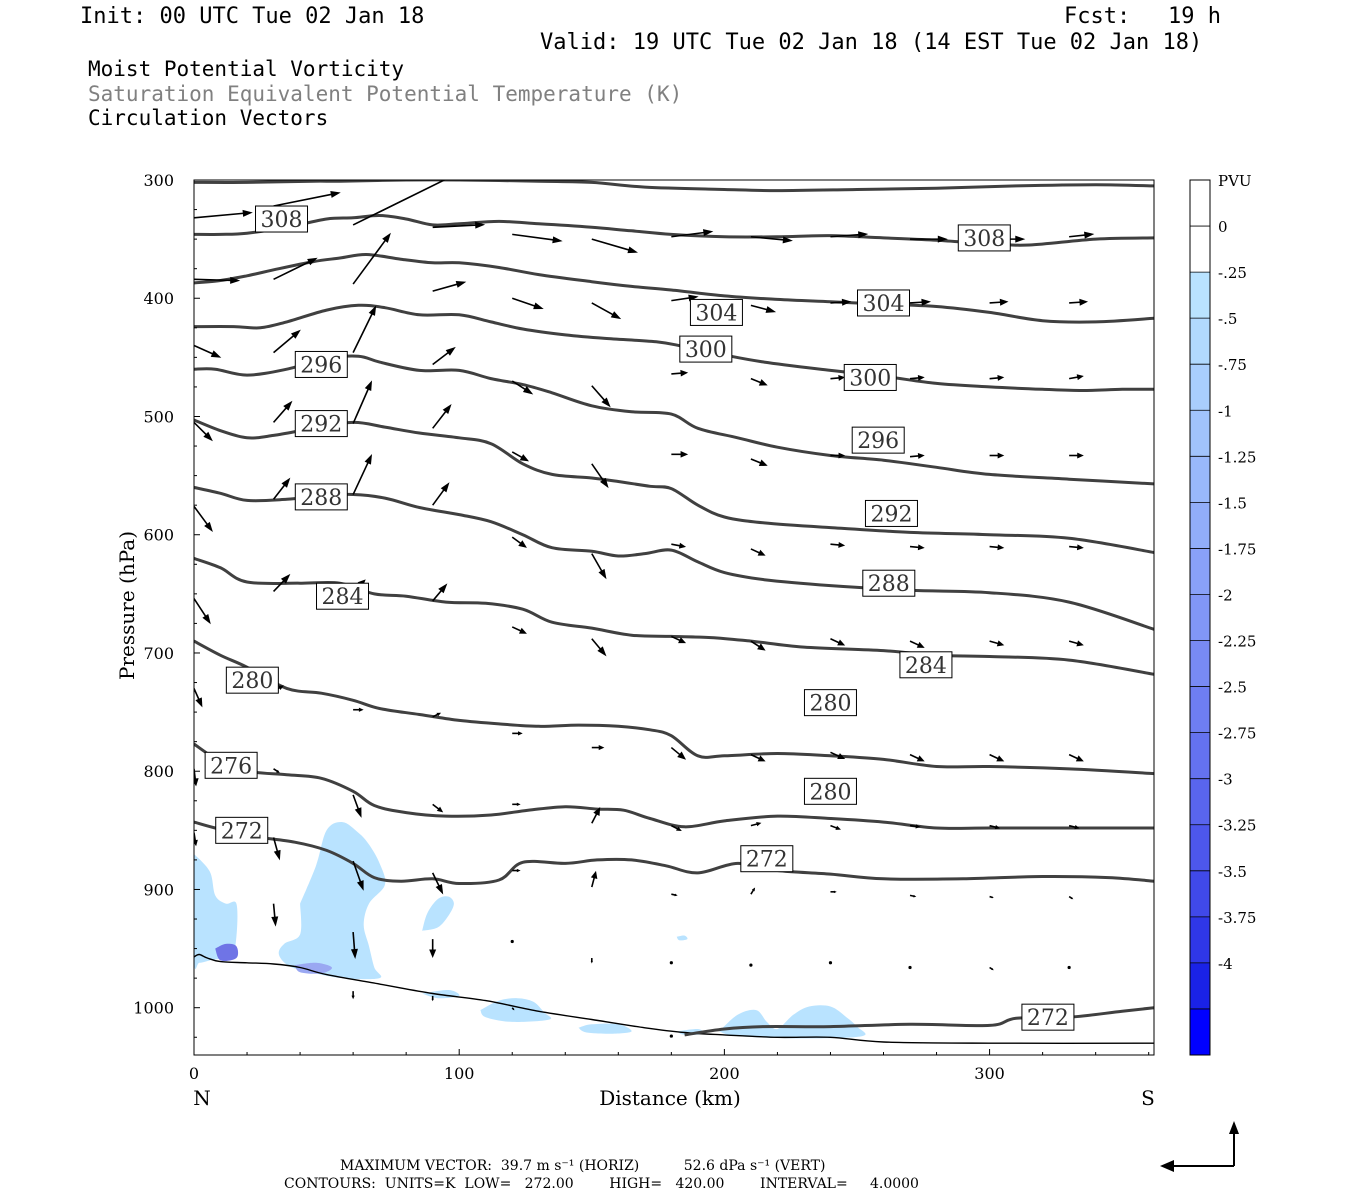 The height and width of the screenshot is (1200, 1350). I want to click on contour-label-text: 276, so click(231, 766).